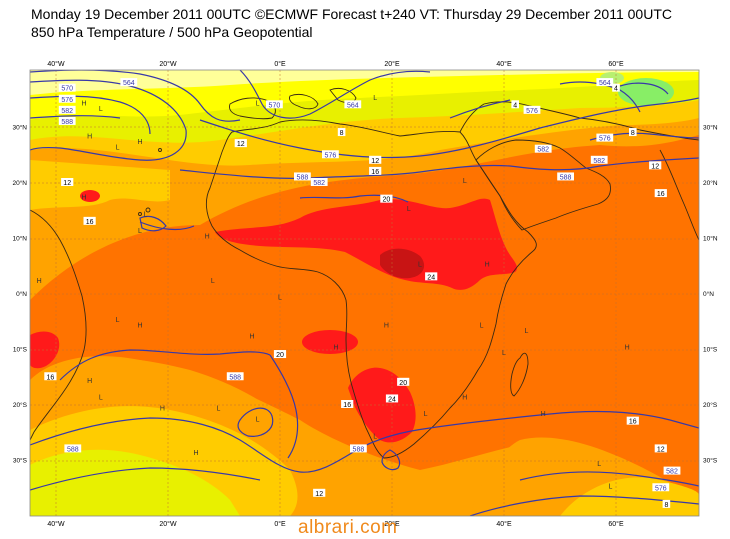  Describe the element at coordinates (504, 64) in the screenshot. I see `longitude-label: 40°E` at that location.